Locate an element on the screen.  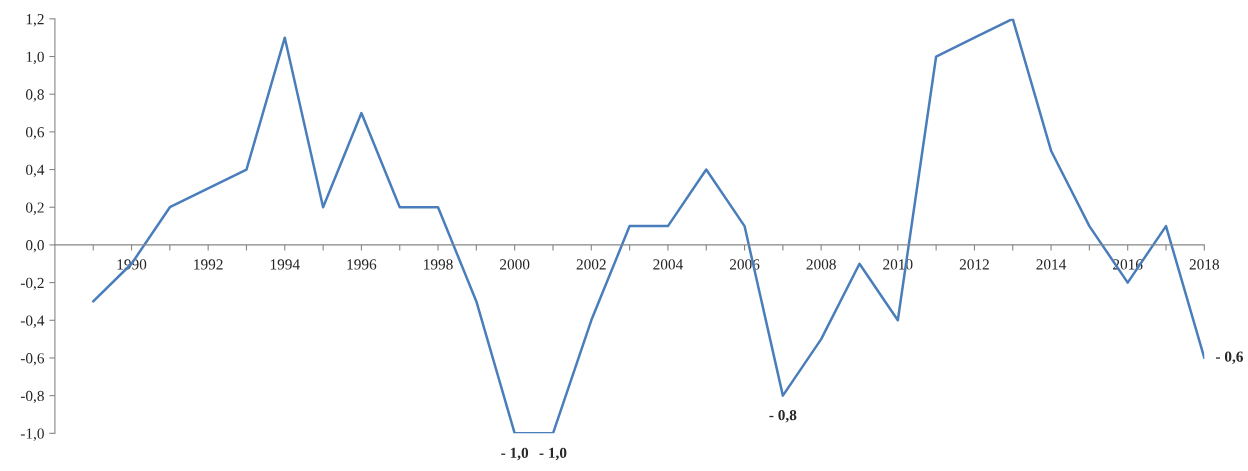
y-tick-label: 1,0 is located at coordinates (35, 58).